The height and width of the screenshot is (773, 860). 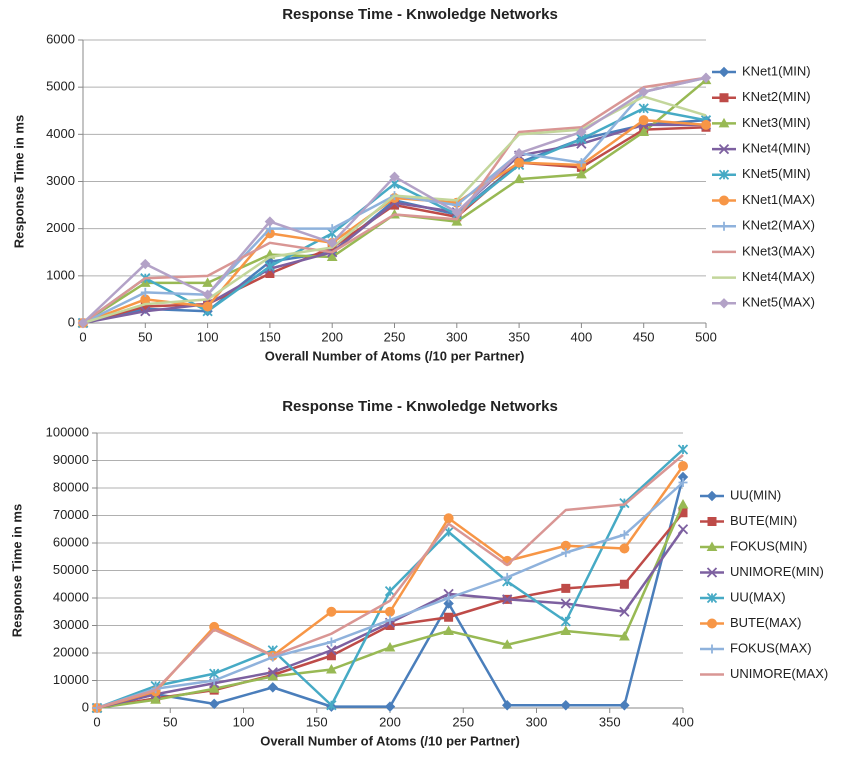 I want to click on y-tick-label: 20000, so click(x=71, y=651).